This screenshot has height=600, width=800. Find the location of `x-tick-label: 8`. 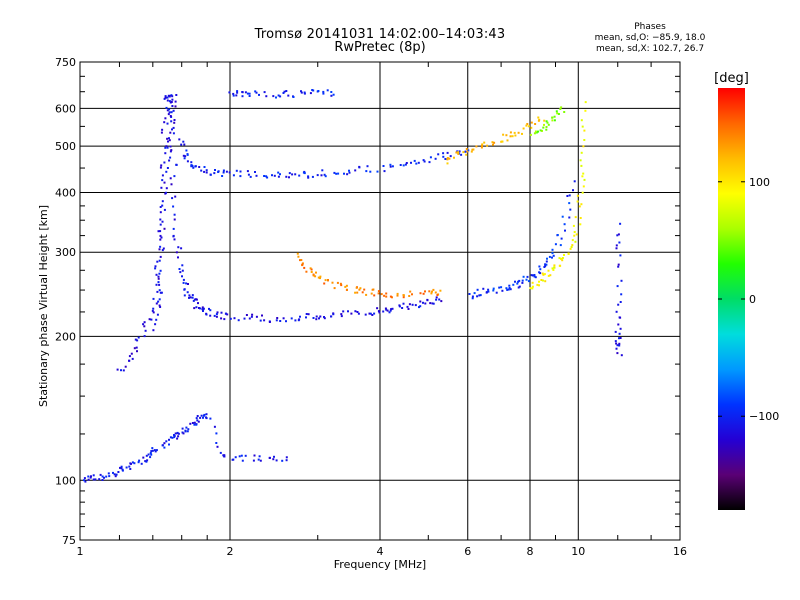

x-tick-label: 8 is located at coordinates (530, 551).